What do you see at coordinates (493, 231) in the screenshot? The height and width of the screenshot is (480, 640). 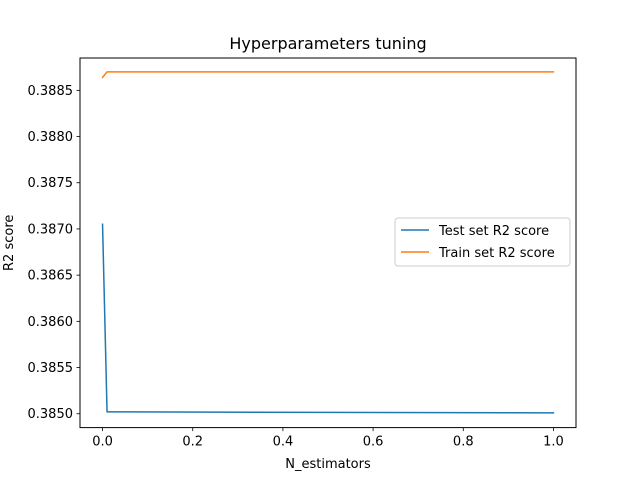 I see `legend-label-1: Test set R2 score` at bounding box center [493, 231].